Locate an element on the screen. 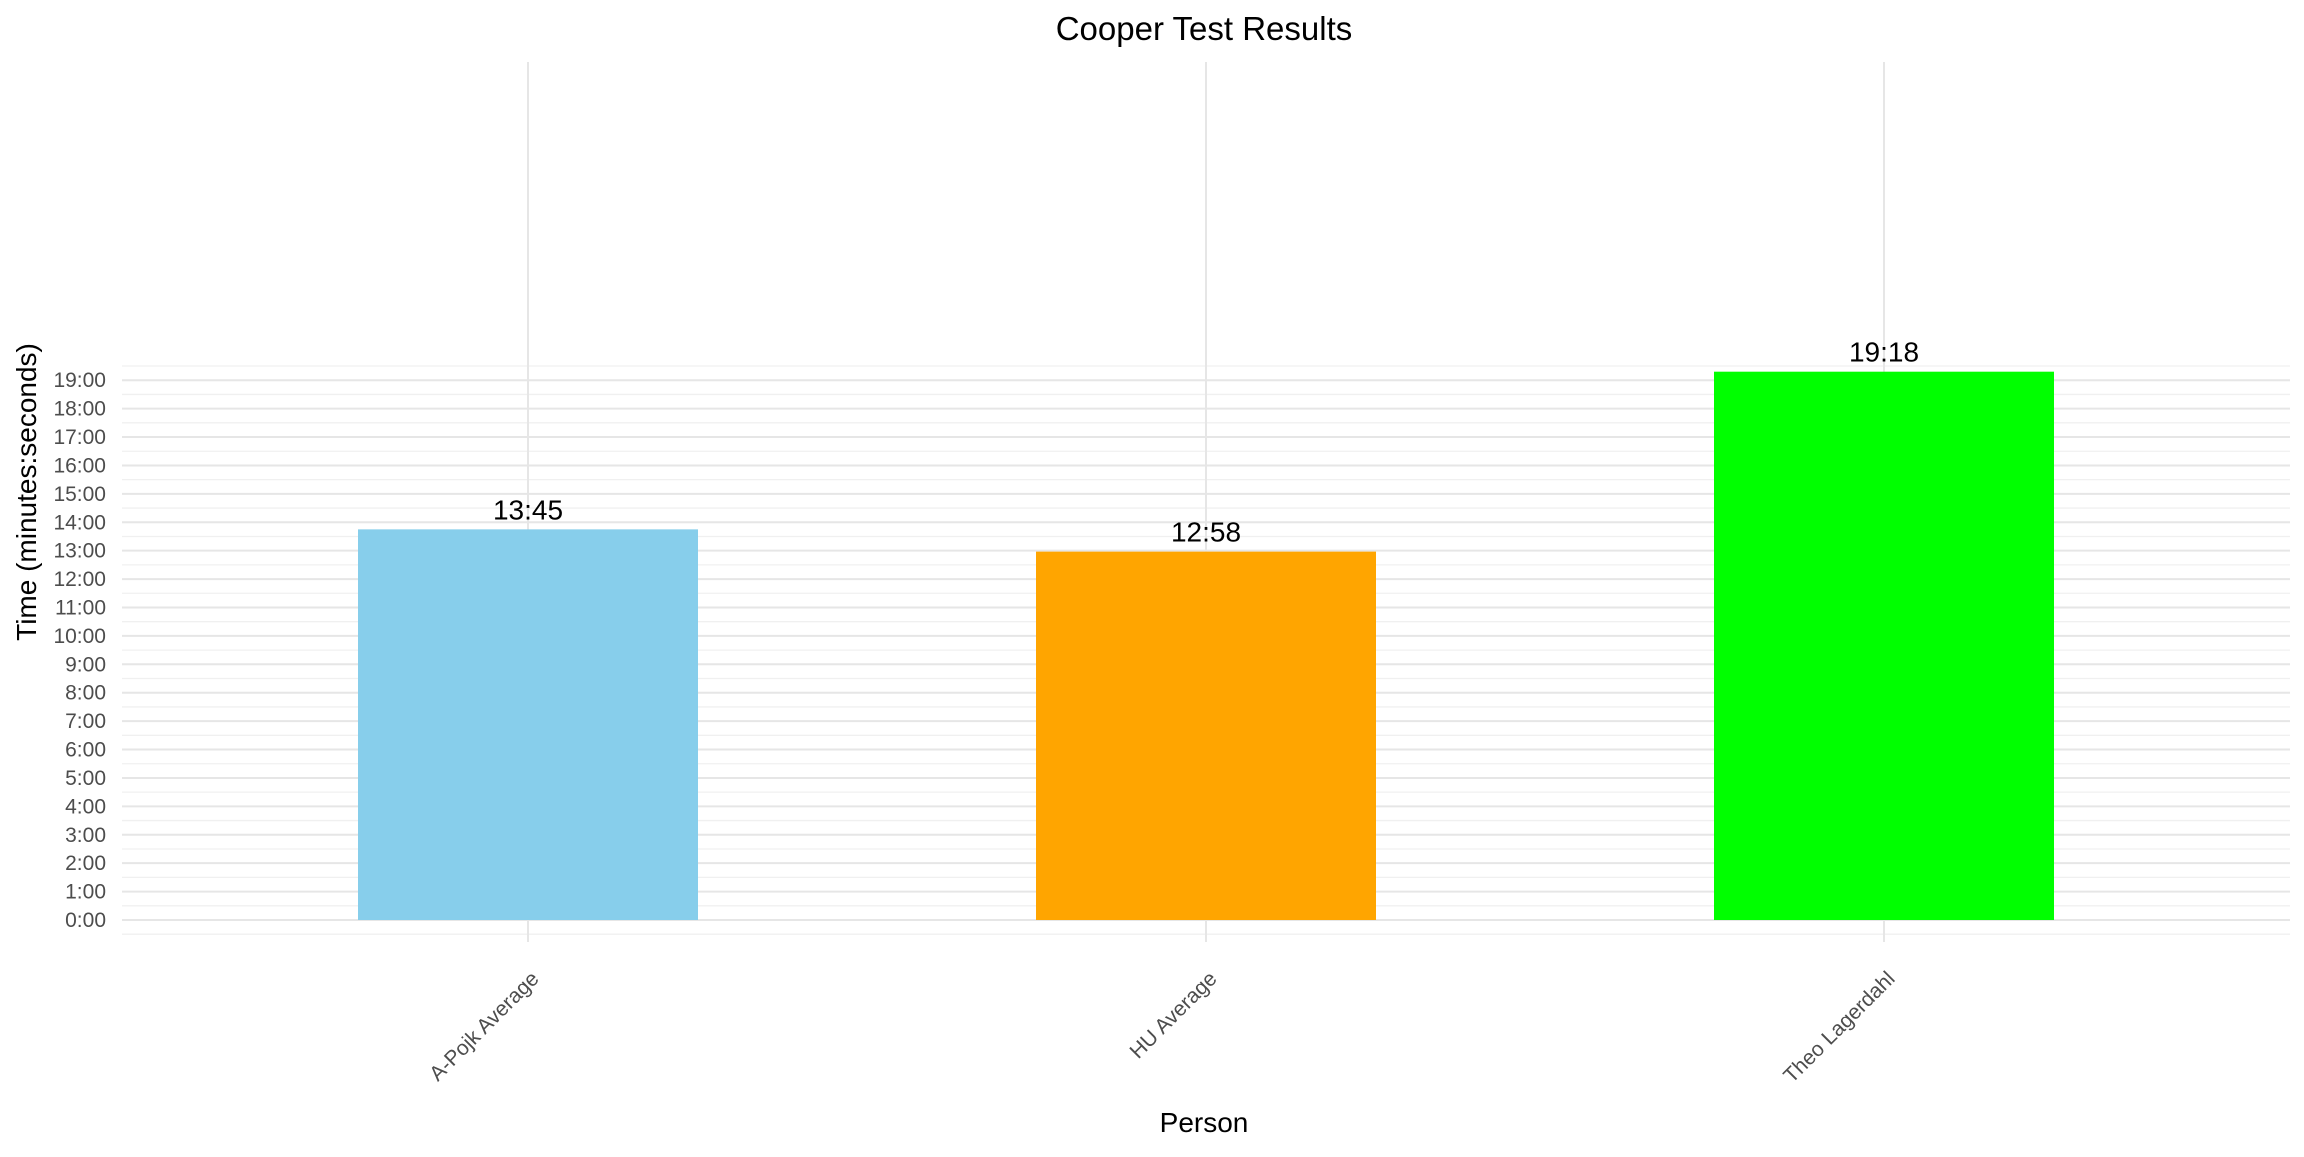 The height and width of the screenshot is (1157, 2304). y-tick-label: 11:00 is located at coordinates (80, 607).